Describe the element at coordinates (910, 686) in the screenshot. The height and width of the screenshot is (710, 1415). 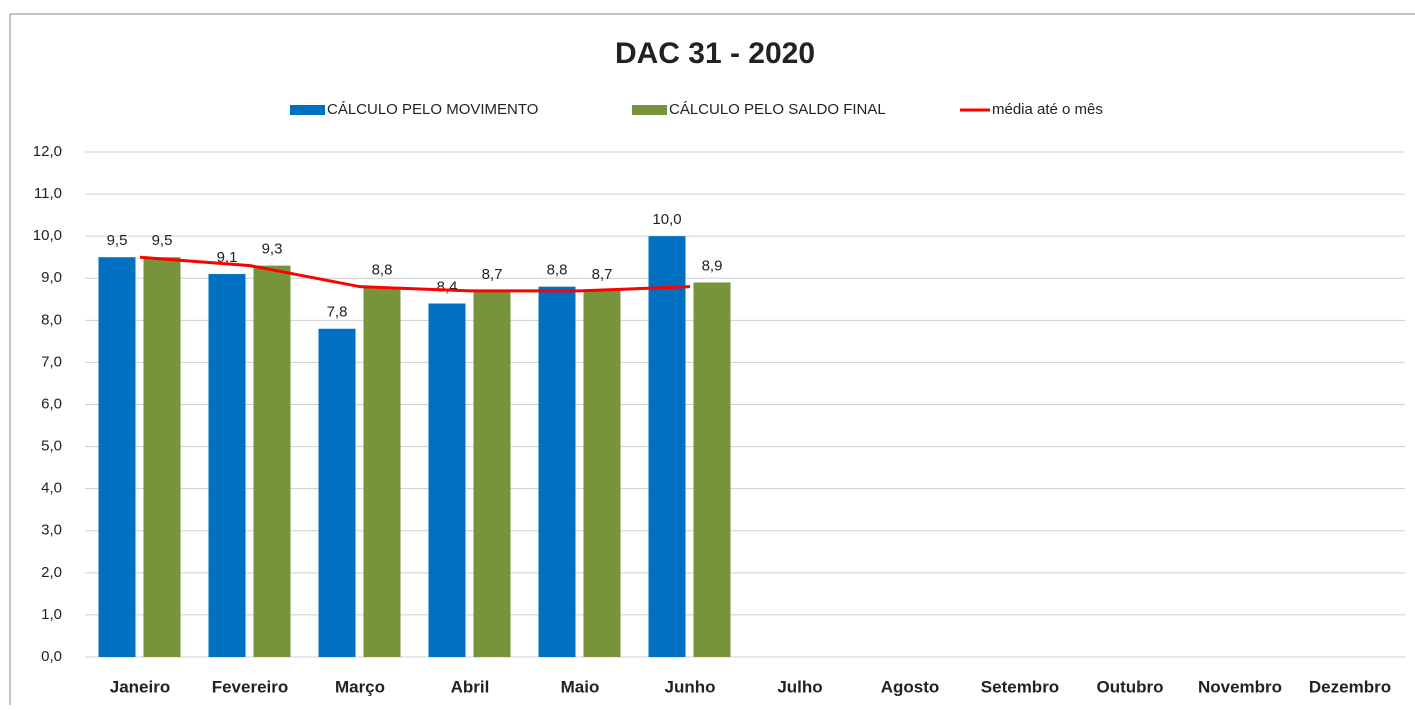
I see `x-tick-label: Agosto` at that location.